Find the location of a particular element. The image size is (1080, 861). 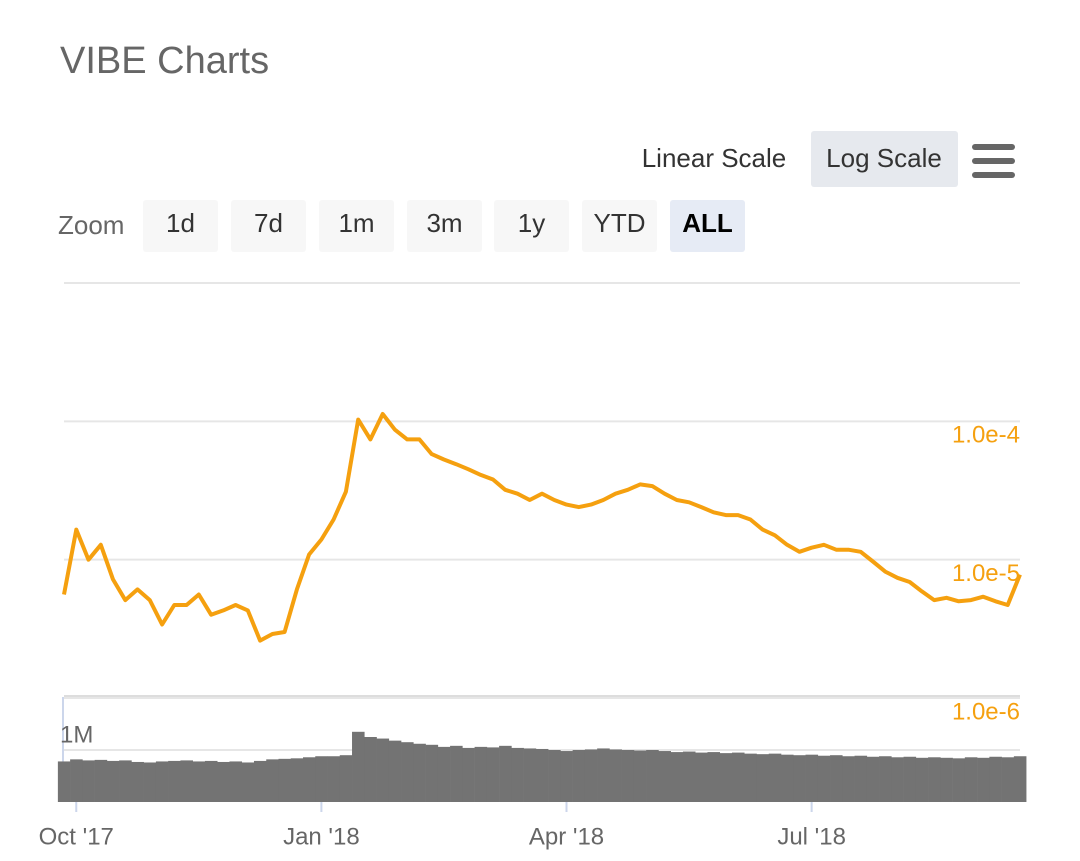

x-tick-label: Apr '18 is located at coordinates (566, 836).